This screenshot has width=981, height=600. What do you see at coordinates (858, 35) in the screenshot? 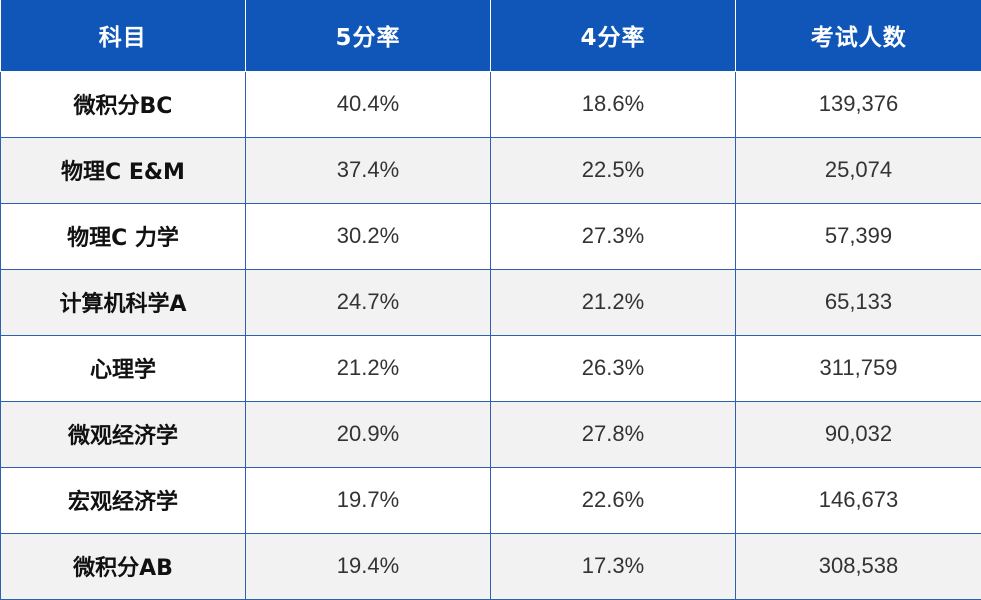
I see `header-takers: 考试人数` at bounding box center [858, 35].